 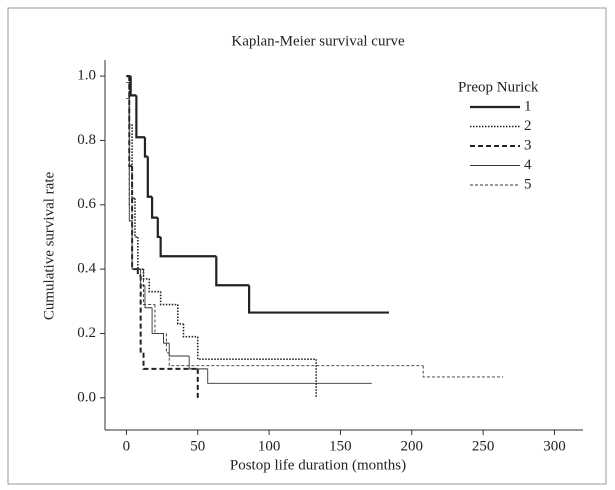 What do you see at coordinates (528, 126) in the screenshot?
I see `legend-label: 2` at bounding box center [528, 126].